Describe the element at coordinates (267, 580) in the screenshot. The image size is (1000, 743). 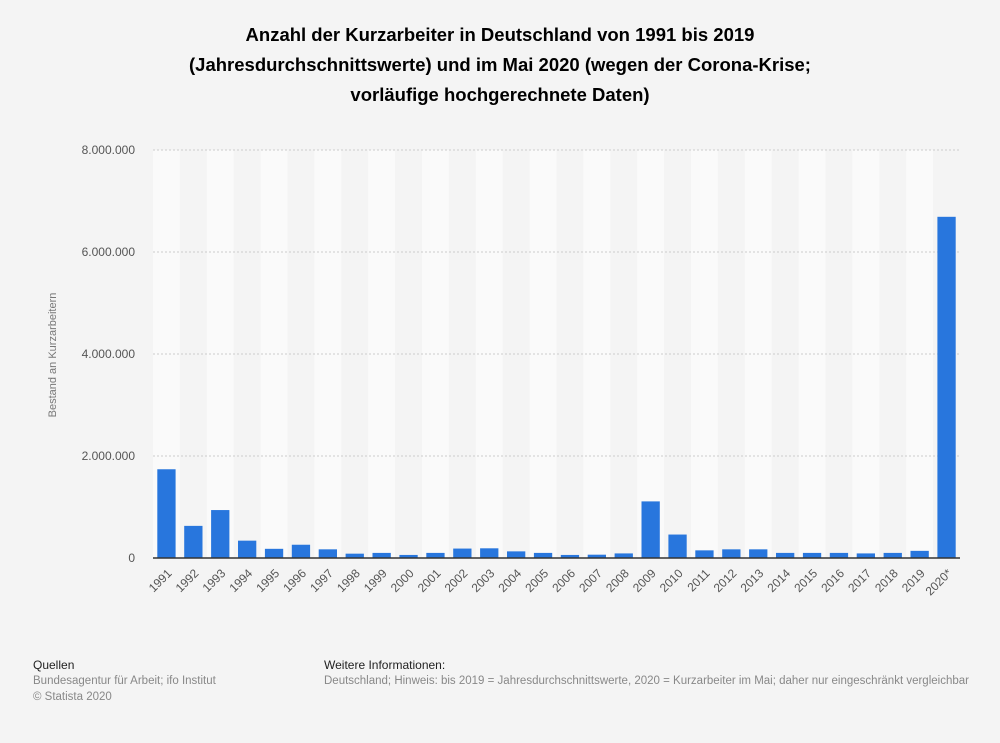
I see `x-tick-label: 1995` at that location.